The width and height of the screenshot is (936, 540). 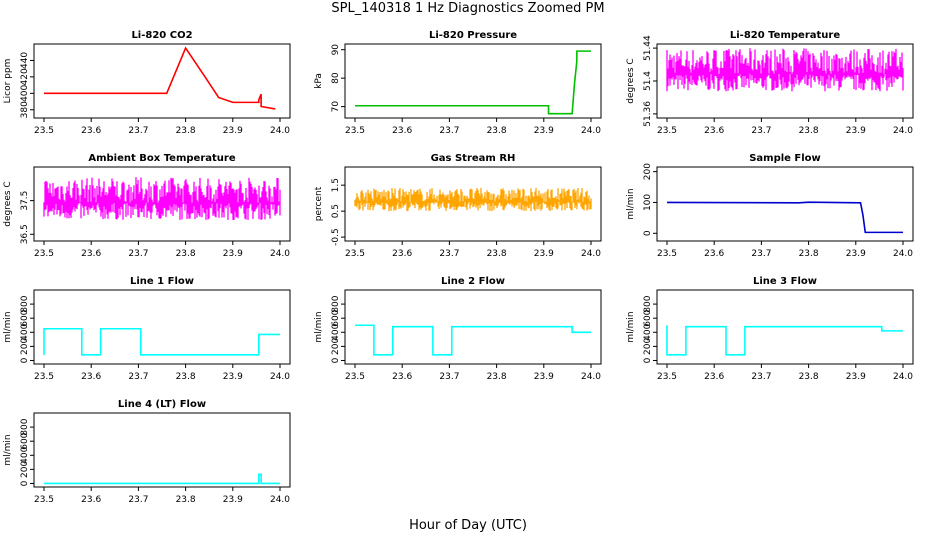 I want to click on y-tick-label: 440, so click(x=25, y=60).